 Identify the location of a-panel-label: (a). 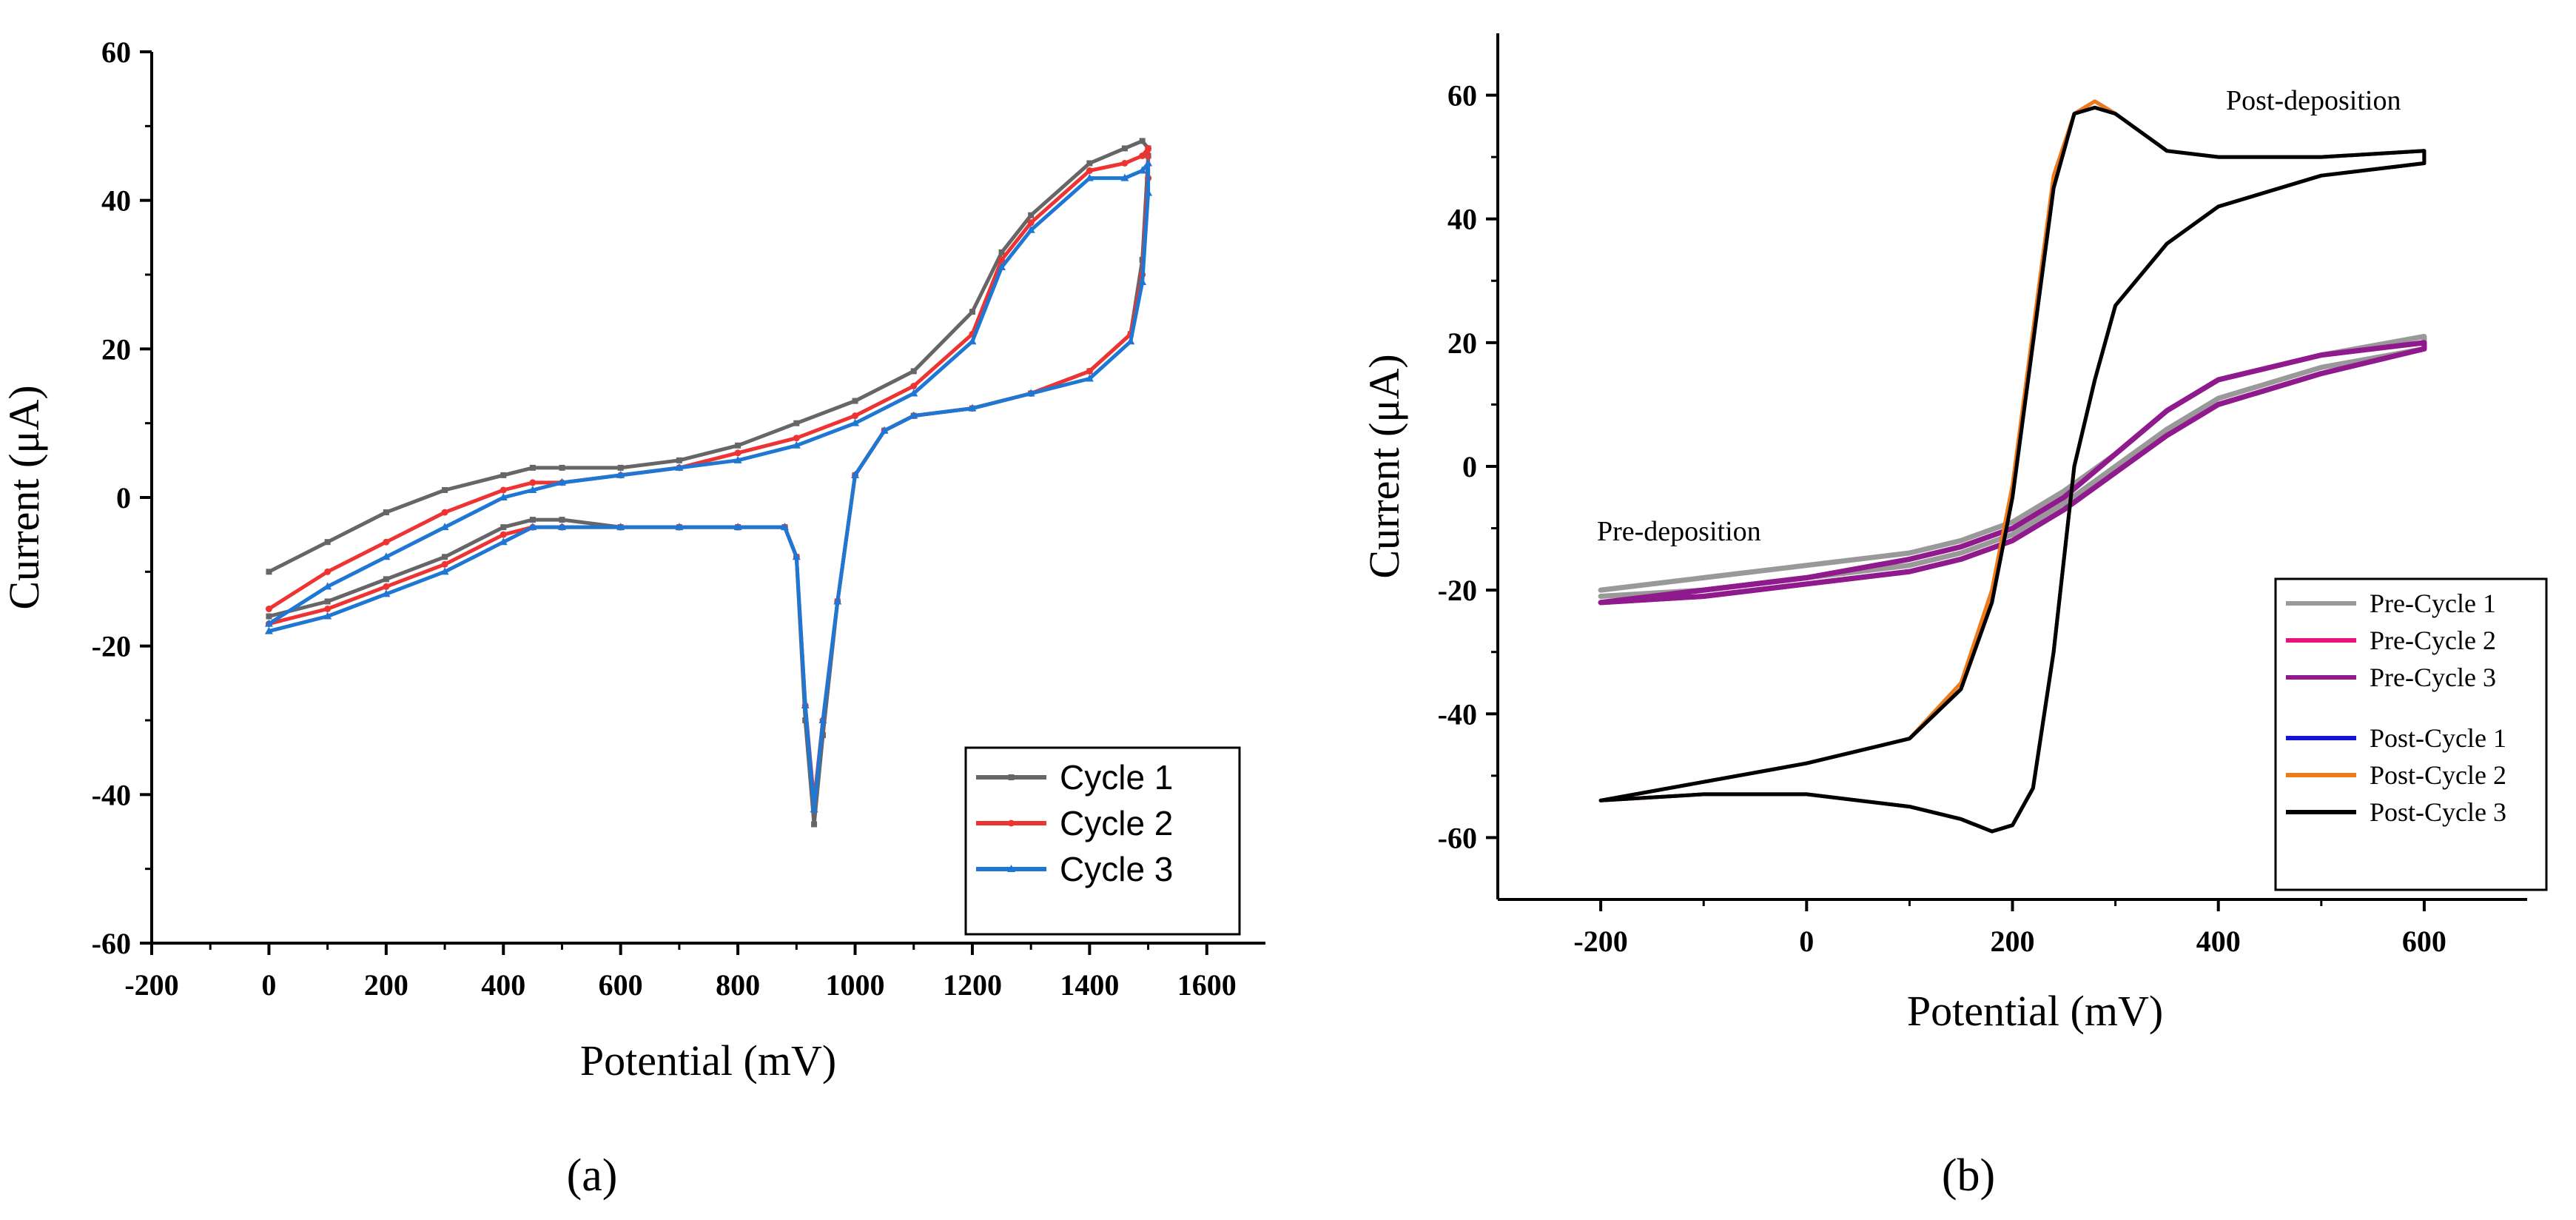
(592, 1175).